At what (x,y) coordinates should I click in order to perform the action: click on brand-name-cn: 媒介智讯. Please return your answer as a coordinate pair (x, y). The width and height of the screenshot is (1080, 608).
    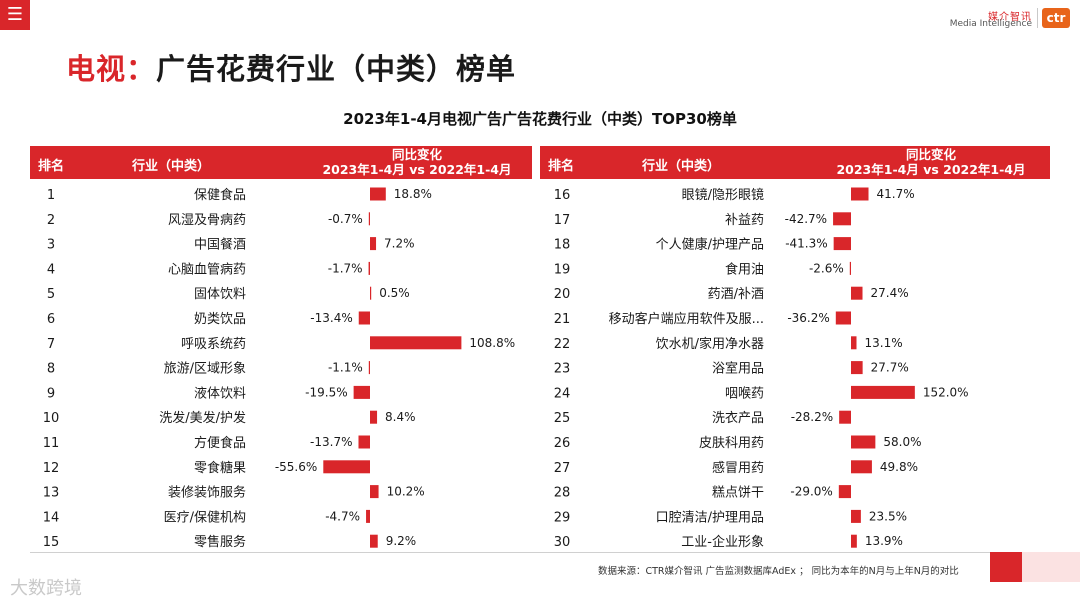
    Looking at the image, I should click on (1010, 17).